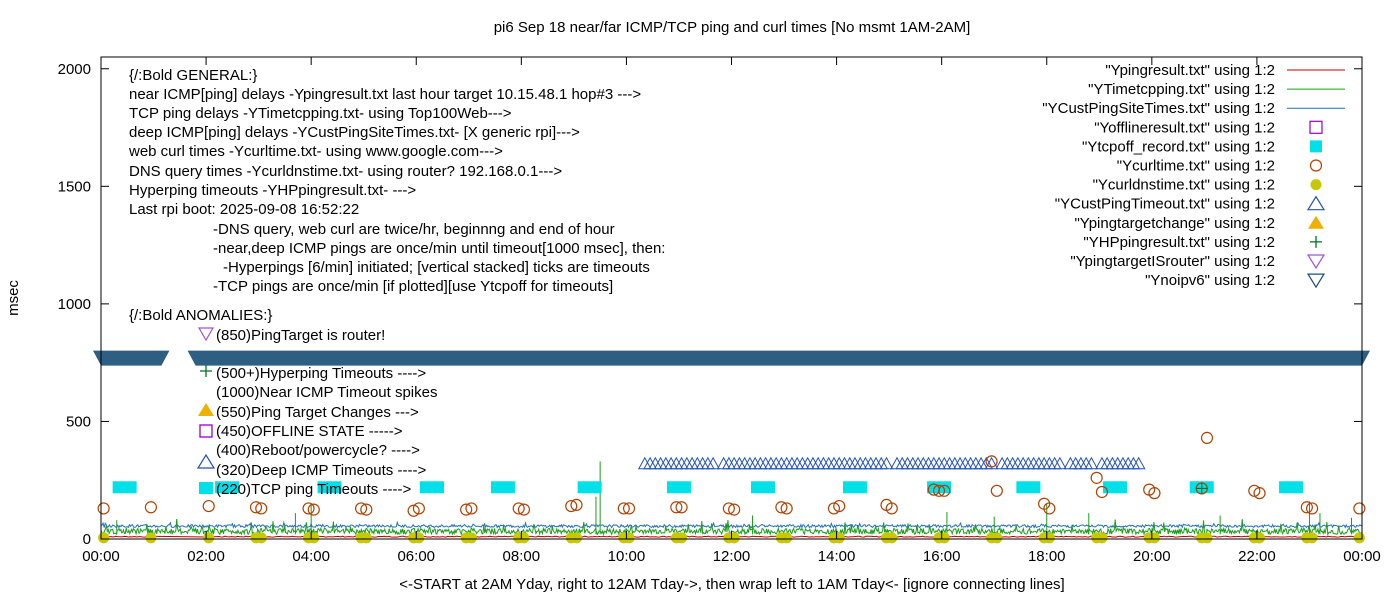 The height and width of the screenshot is (600, 1400). I want to click on annotation-text: Last rpi boot: 2025-09-08 16:52:22, so click(244, 209).